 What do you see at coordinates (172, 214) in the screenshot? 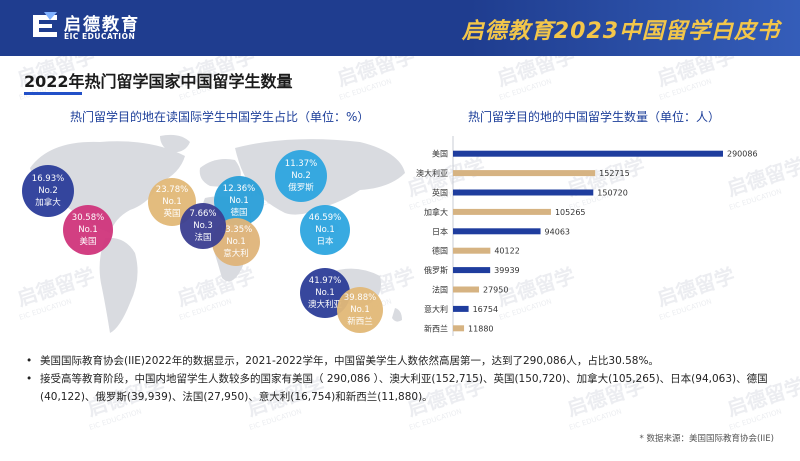
I see `bubble-country: 英国` at bounding box center [172, 214].